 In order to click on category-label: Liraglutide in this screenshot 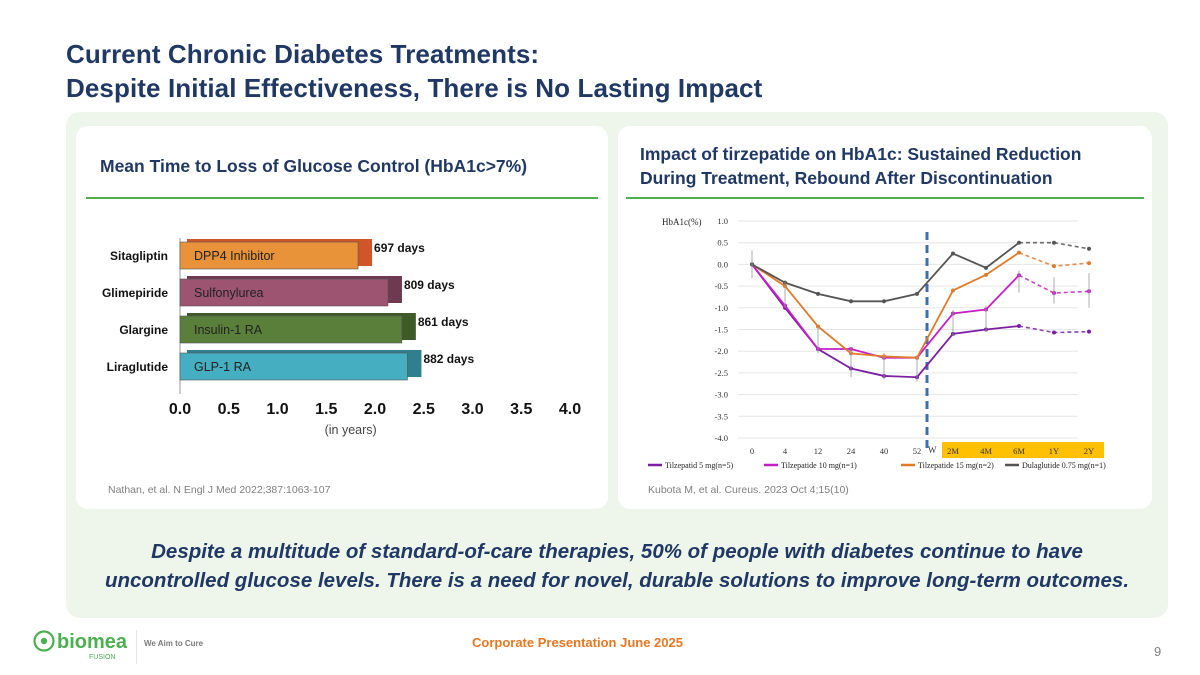, I will do `click(138, 367)`.